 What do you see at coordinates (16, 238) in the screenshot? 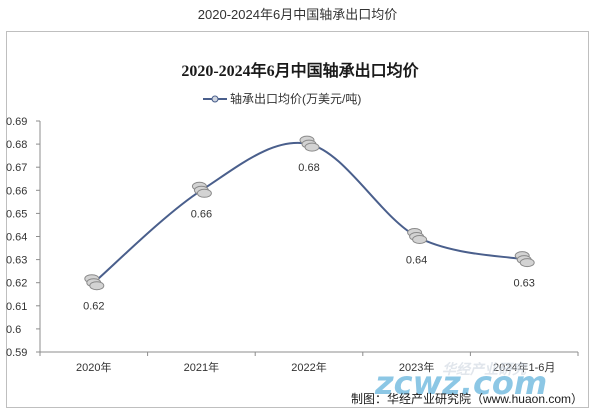
I see `y-tick-label: 0.64` at bounding box center [16, 238].